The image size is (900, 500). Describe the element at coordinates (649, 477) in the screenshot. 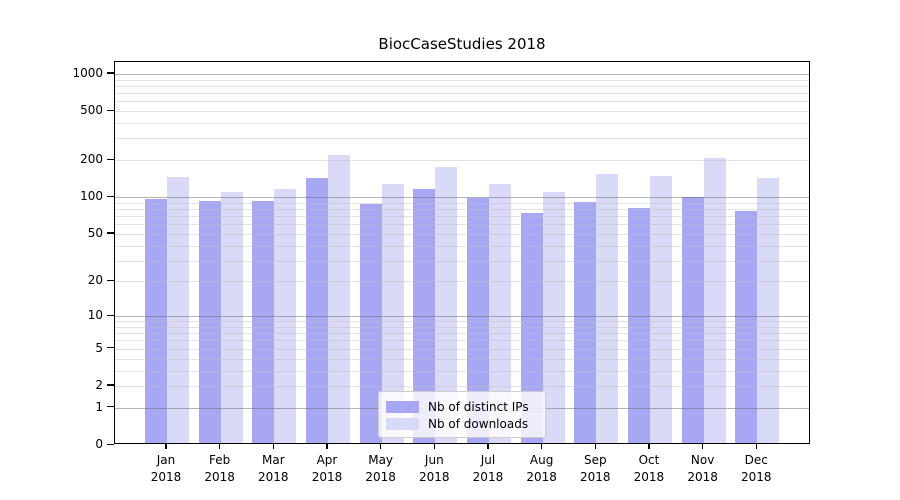

I see `x-tick-year-oct: 2018` at that location.